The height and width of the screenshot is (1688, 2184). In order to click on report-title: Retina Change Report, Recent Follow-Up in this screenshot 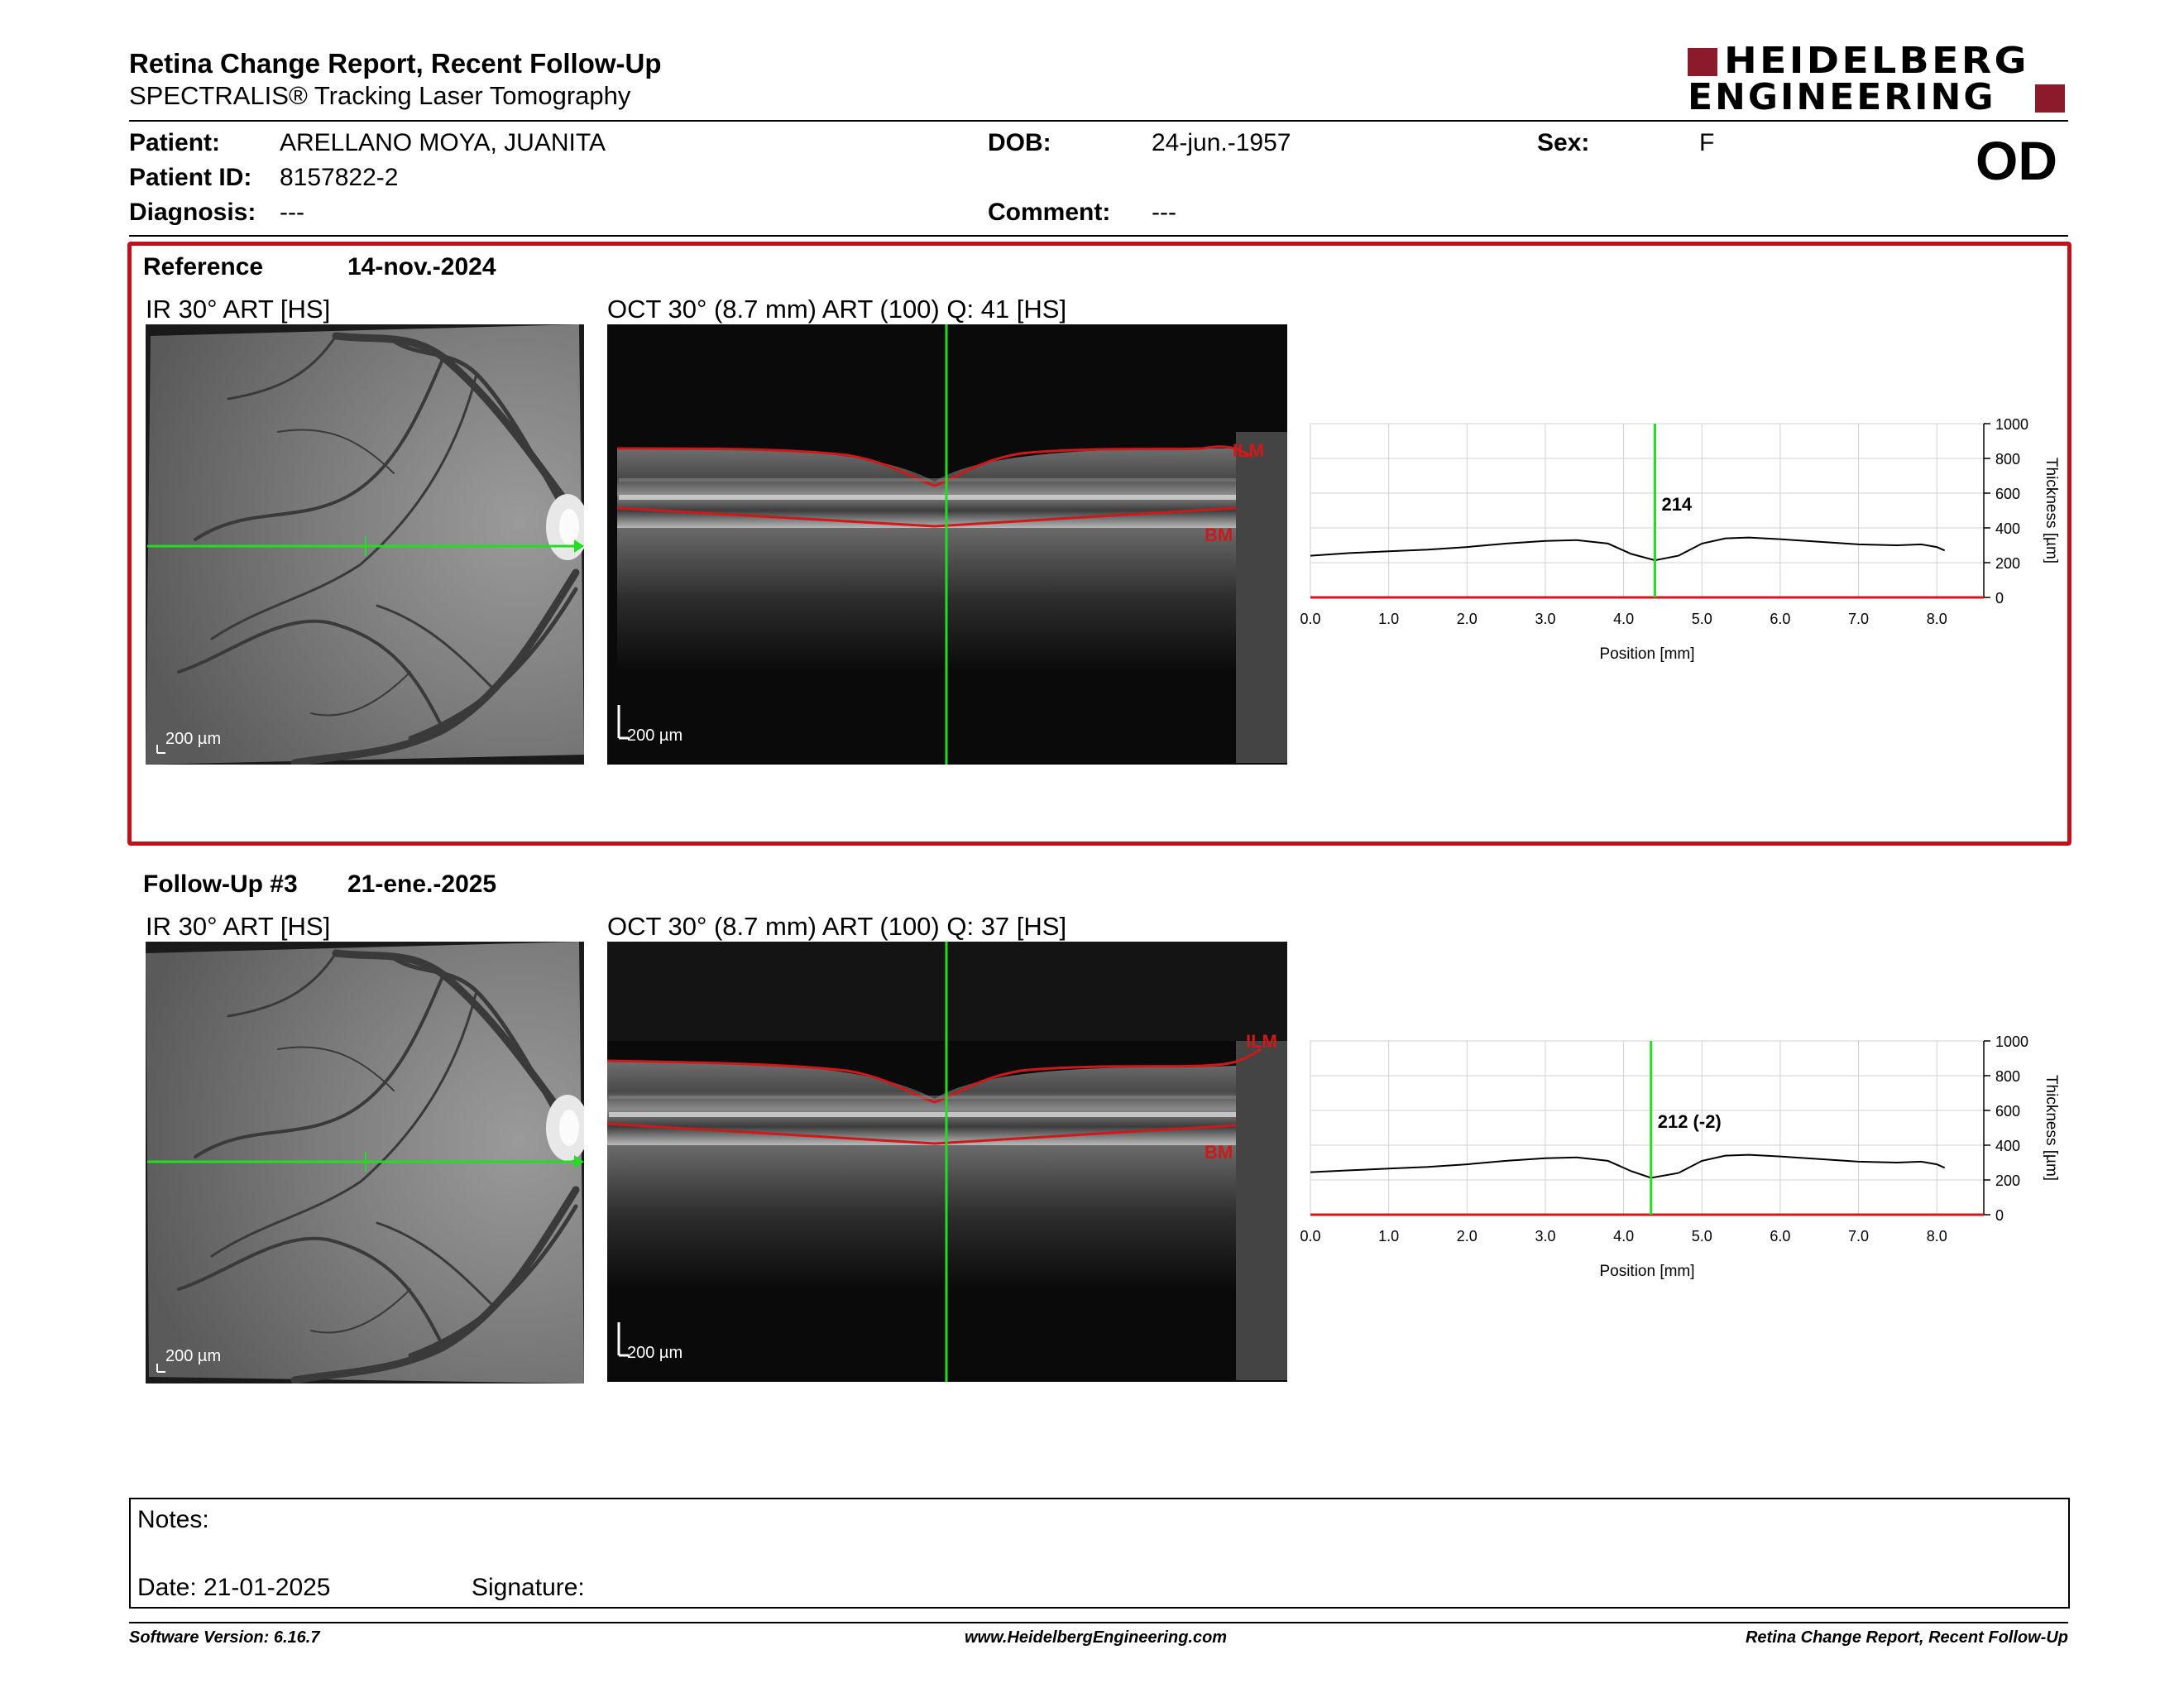, I will do `click(395, 63)`.